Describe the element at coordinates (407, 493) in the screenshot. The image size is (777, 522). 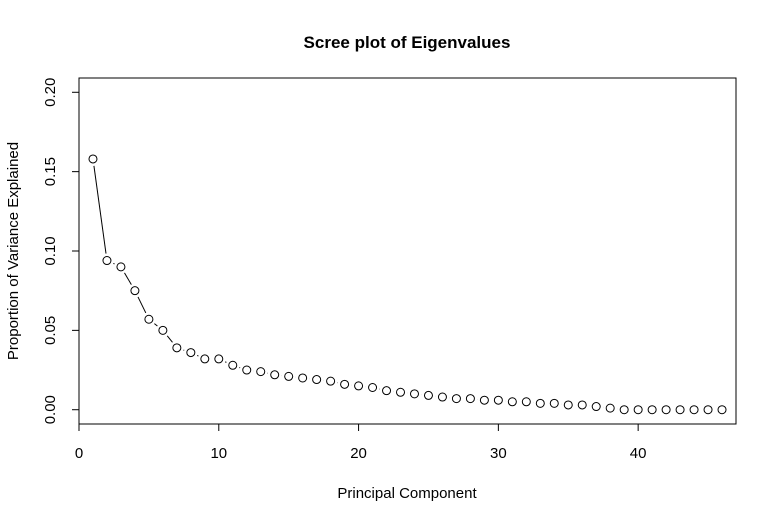
I see `x-axis-label: Principal Component` at that location.